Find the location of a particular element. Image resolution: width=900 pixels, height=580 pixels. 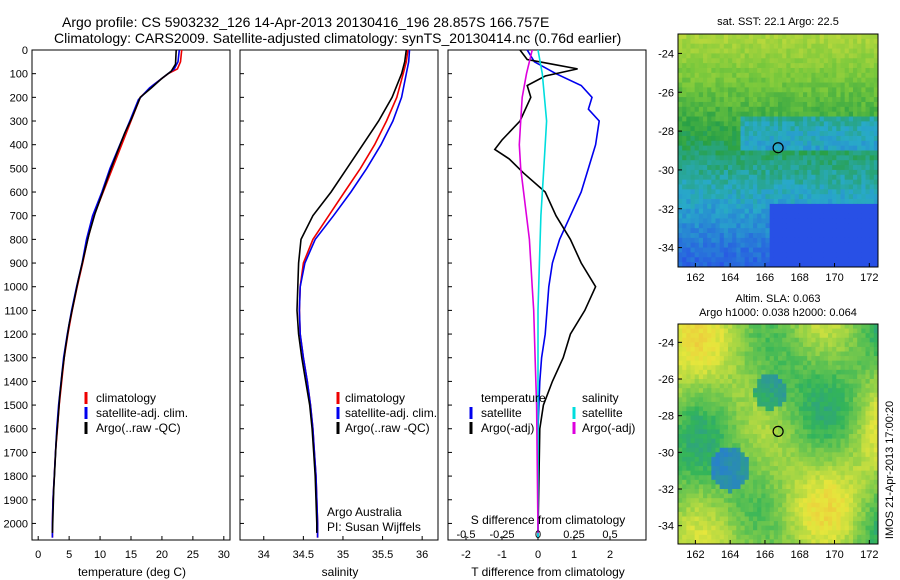

map-ytick-label: -28 is located at coordinates (666, 132).